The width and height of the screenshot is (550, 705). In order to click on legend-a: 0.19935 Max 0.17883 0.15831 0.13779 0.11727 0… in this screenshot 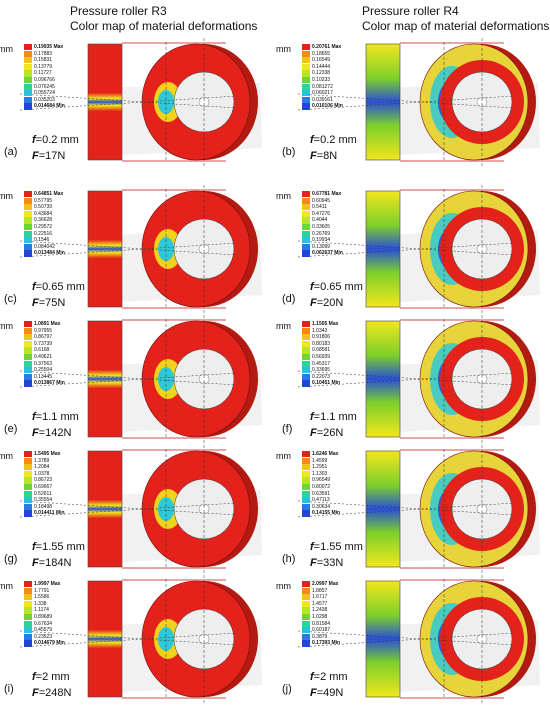, I will do `click(54, 83)`.